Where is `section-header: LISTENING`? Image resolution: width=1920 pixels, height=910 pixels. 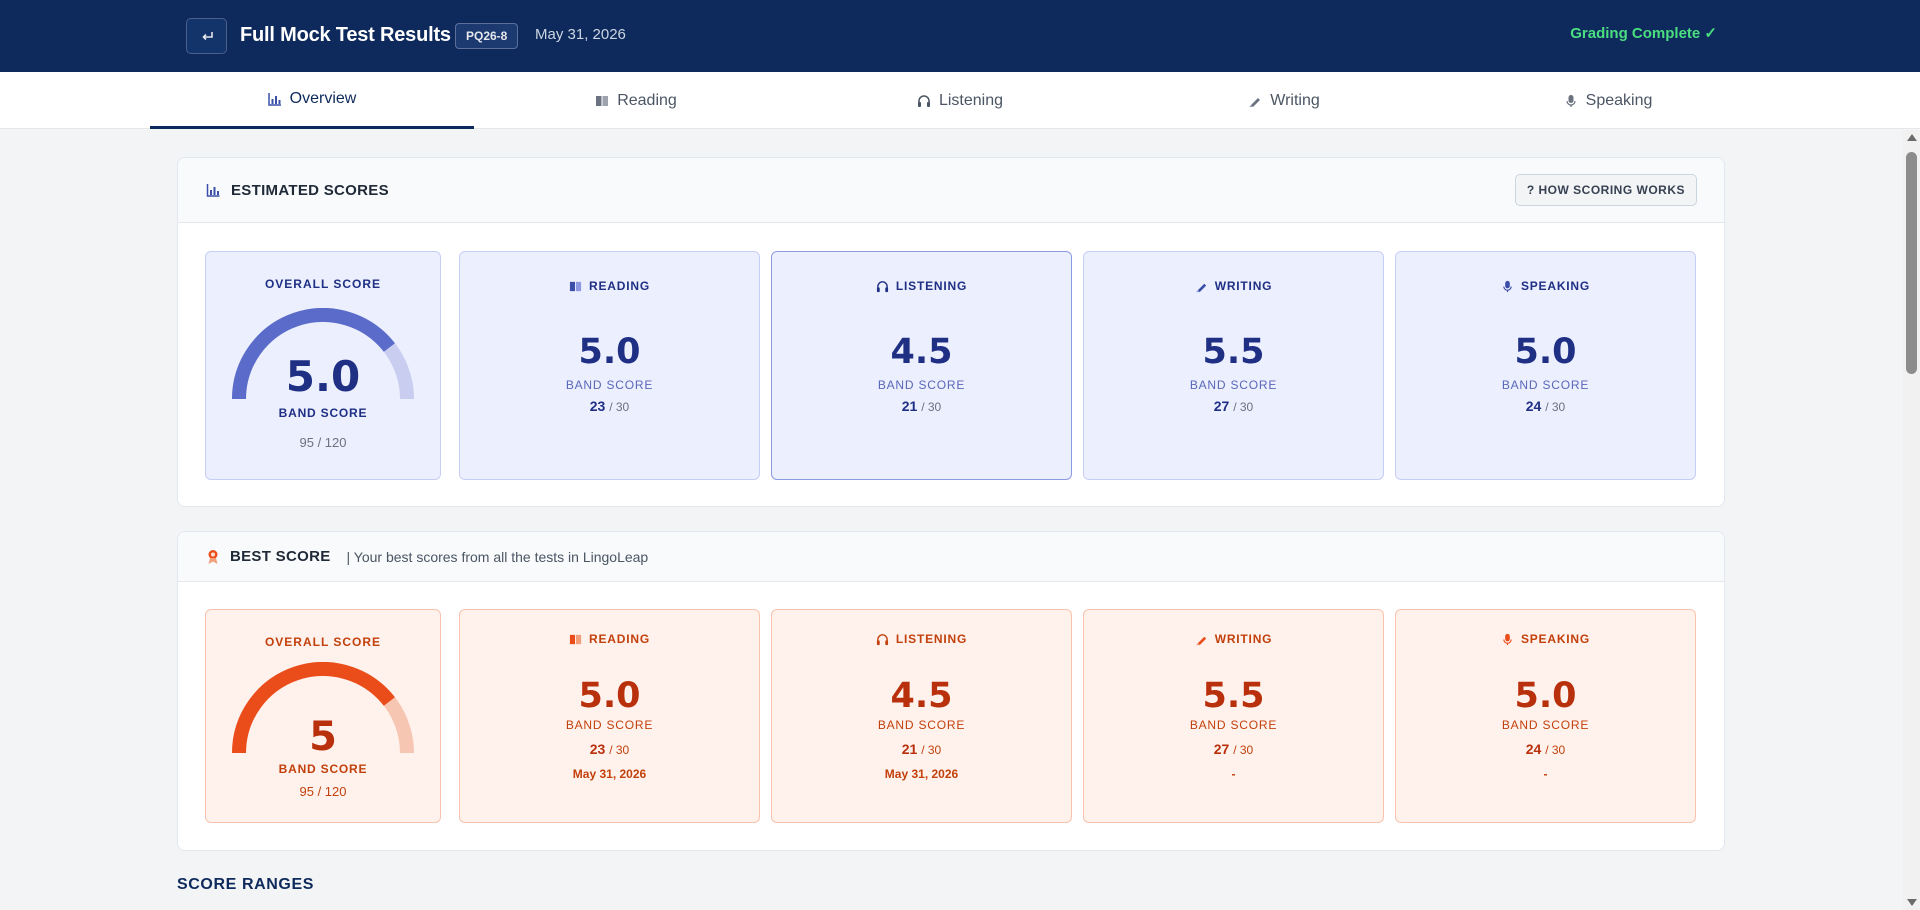 section-header: LISTENING is located at coordinates (921, 639).